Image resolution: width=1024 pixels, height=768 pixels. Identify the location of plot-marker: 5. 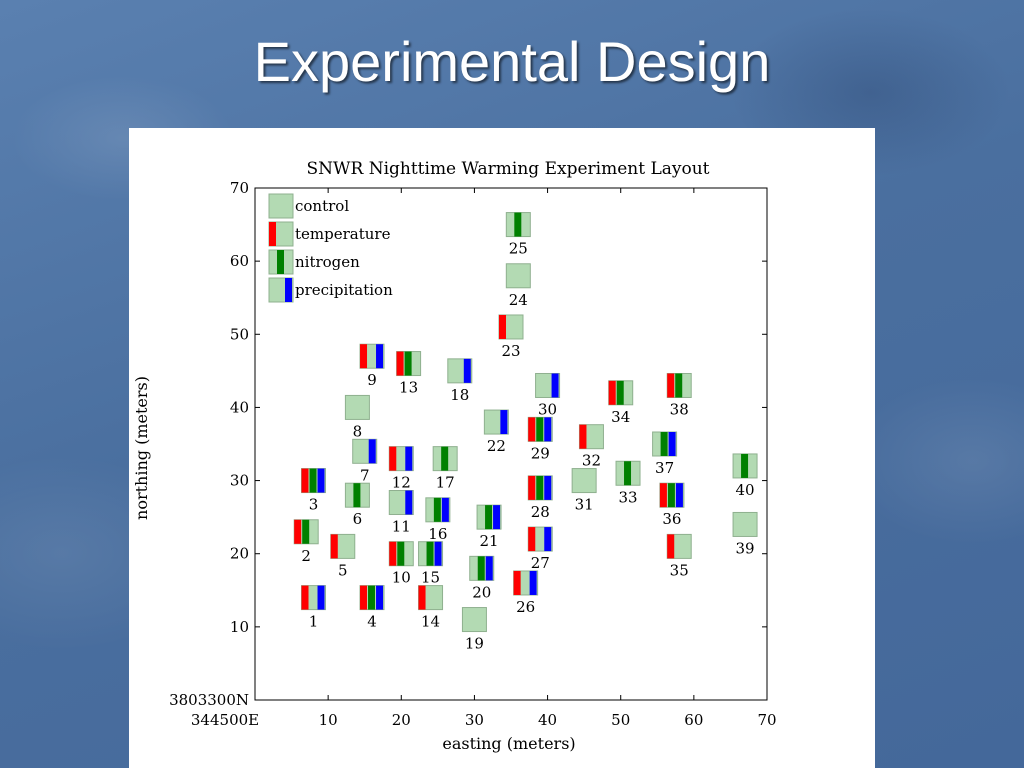
(343, 556).